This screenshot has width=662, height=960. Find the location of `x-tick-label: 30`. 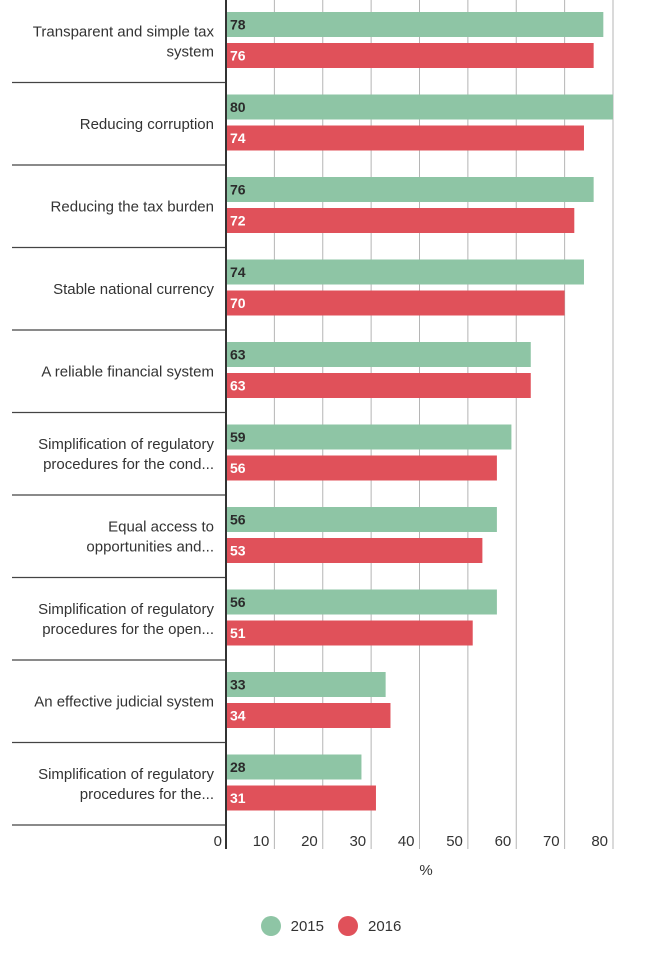

x-tick-label: 30 is located at coordinates (357, 841).